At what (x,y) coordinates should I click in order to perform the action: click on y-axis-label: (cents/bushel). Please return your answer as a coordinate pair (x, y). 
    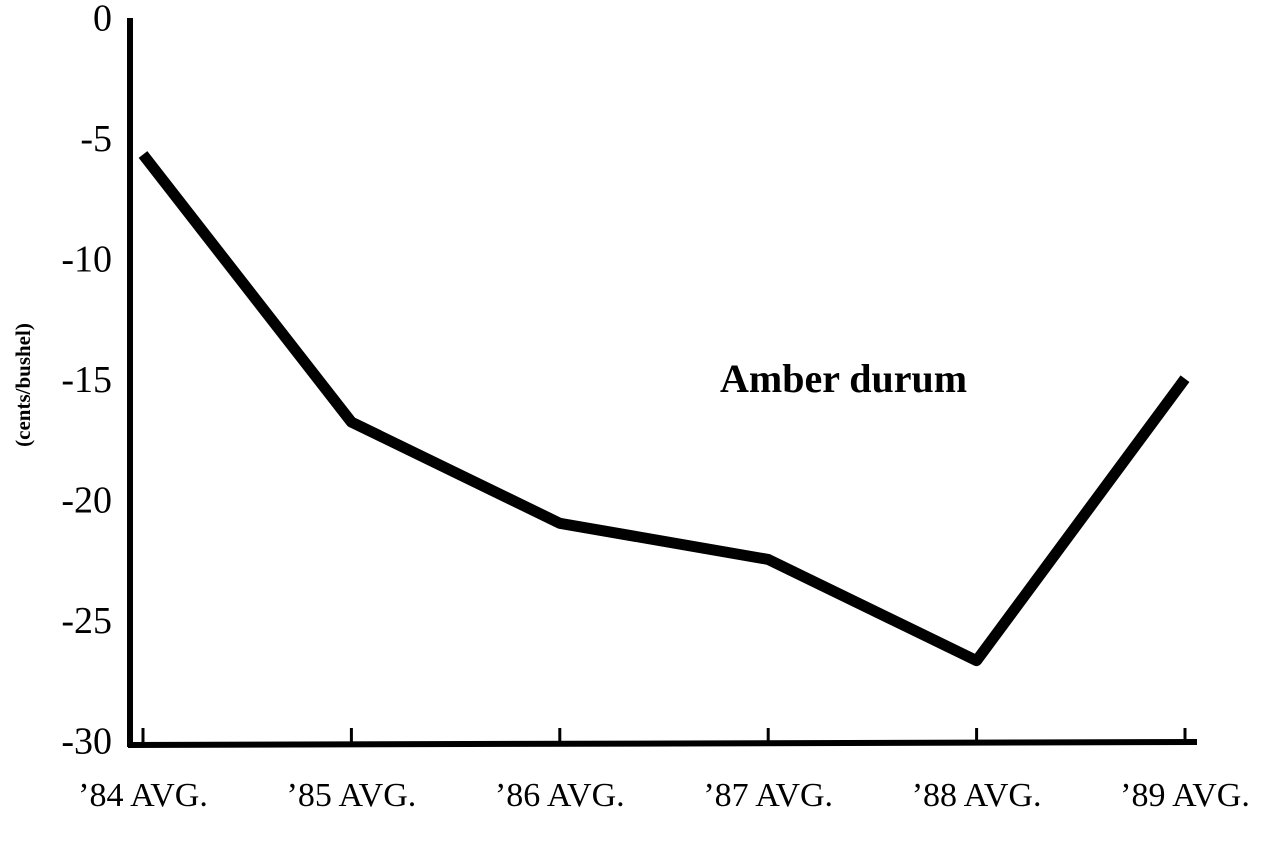
    Looking at the image, I should click on (23, 385).